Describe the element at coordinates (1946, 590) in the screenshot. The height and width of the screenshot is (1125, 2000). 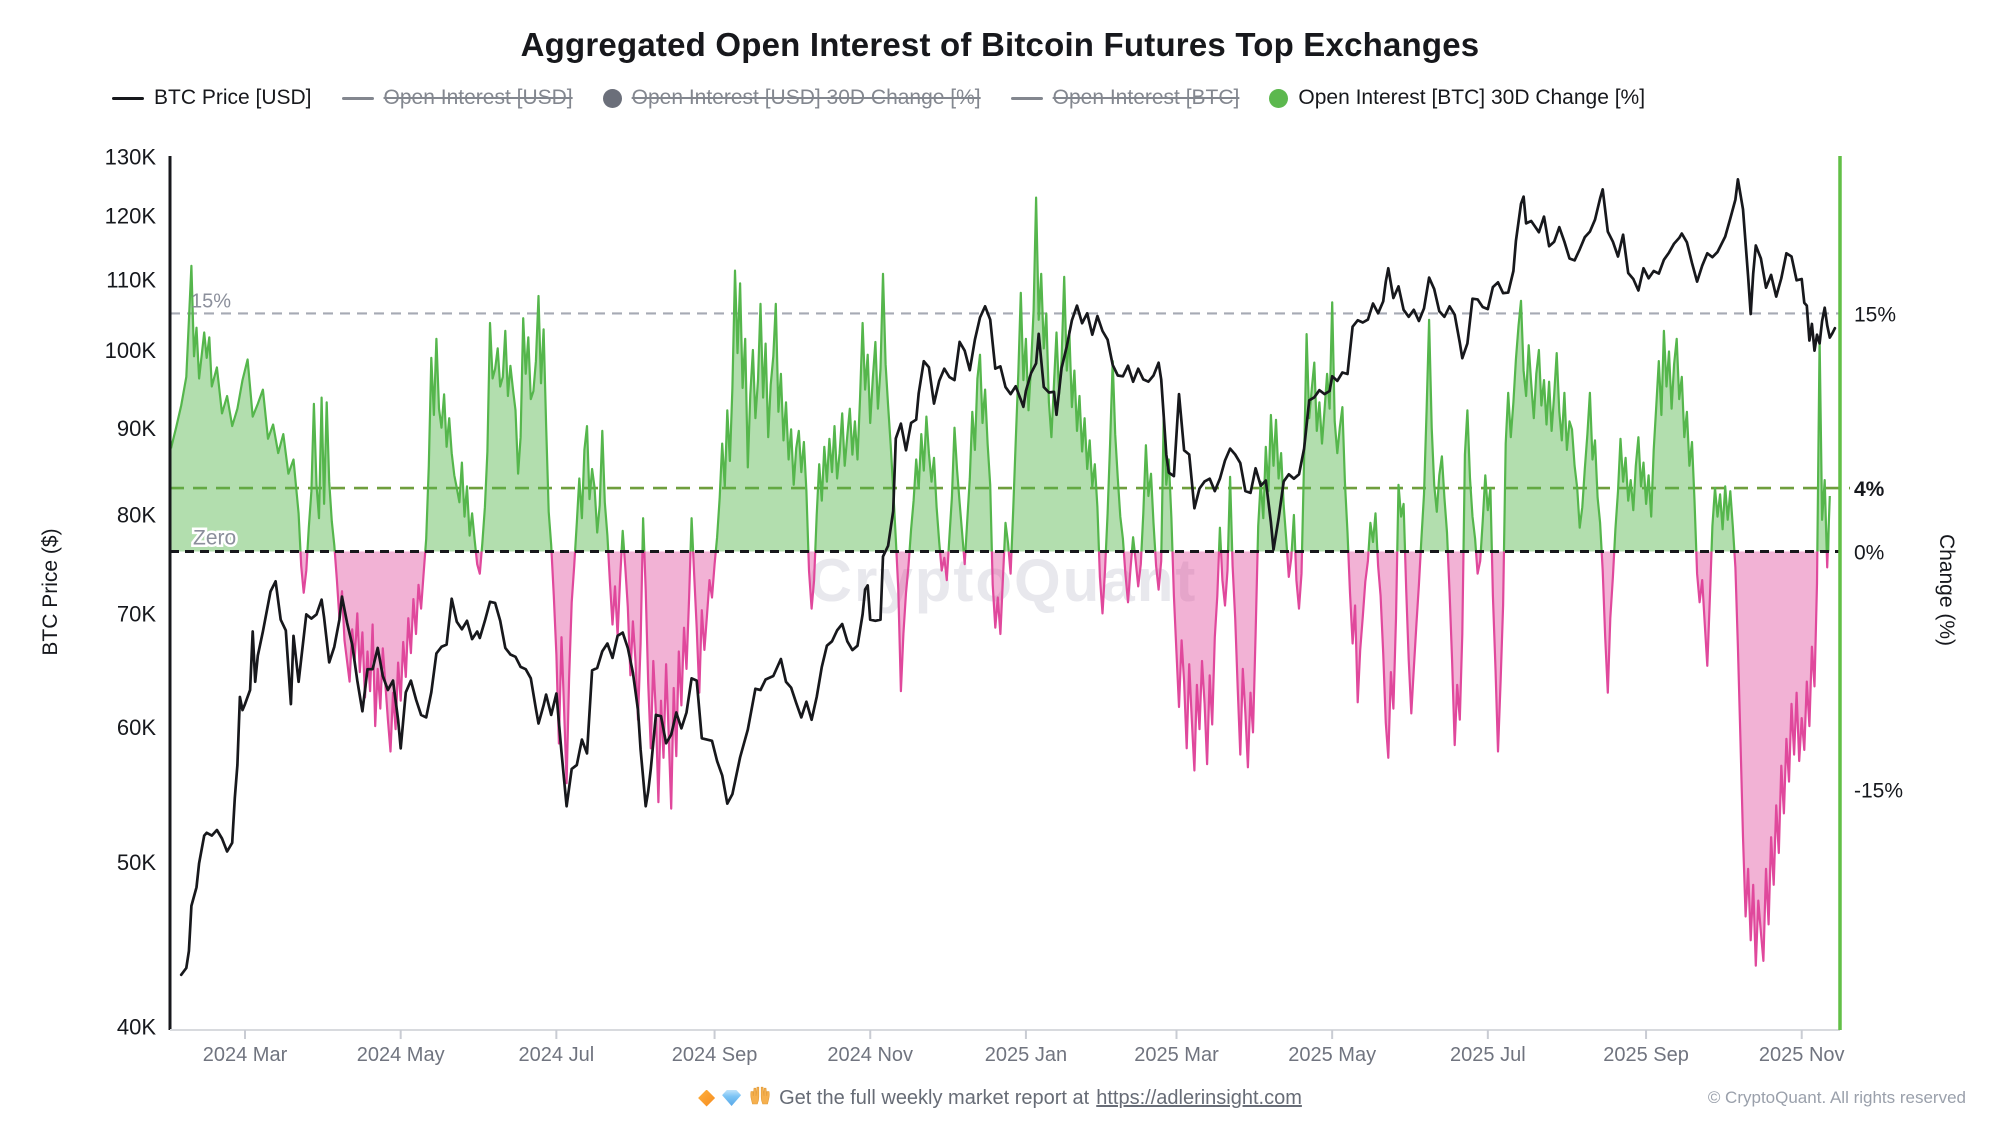
I see `change-axis-title: Change (%)` at that location.